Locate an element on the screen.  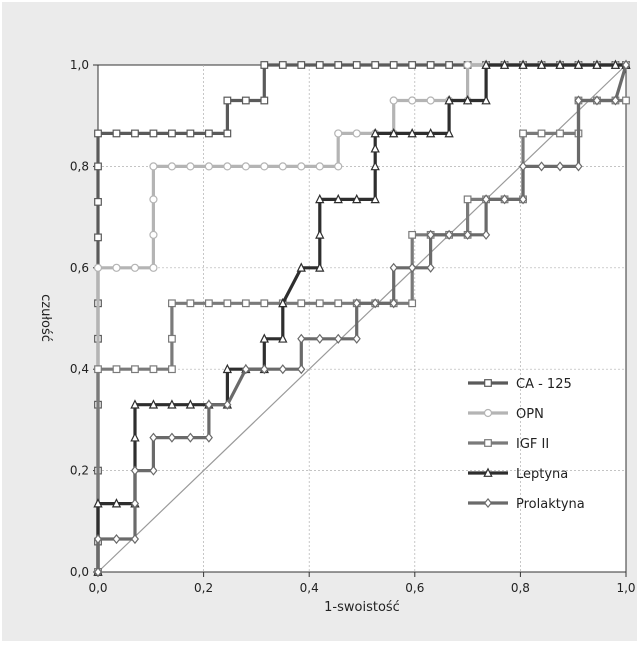
legend-label-ca-125: CA - 125 is located at coordinates (544, 384).